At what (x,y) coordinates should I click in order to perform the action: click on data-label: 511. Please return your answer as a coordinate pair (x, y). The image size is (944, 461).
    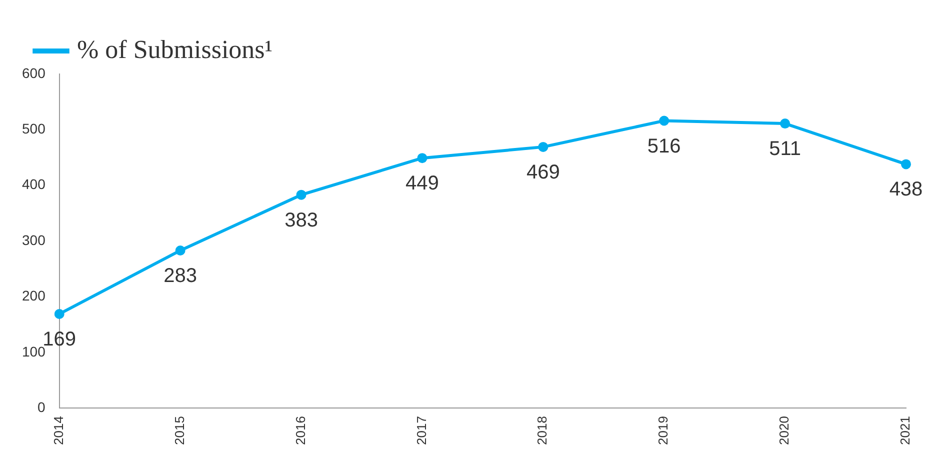
    Looking at the image, I should click on (785, 149).